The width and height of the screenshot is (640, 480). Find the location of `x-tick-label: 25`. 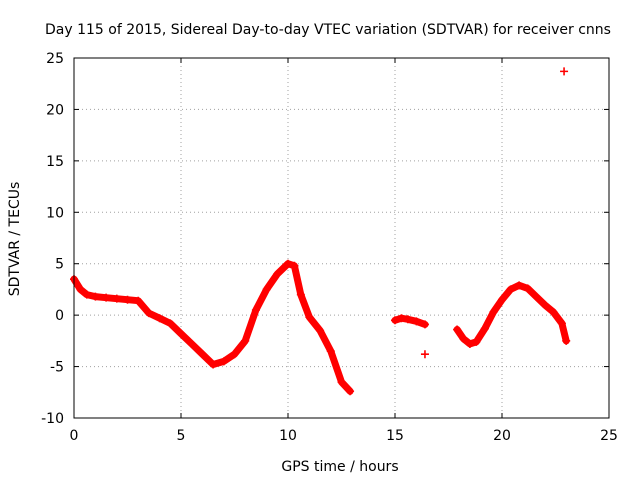

x-tick-label: 25 is located at coordinates (609, 436).